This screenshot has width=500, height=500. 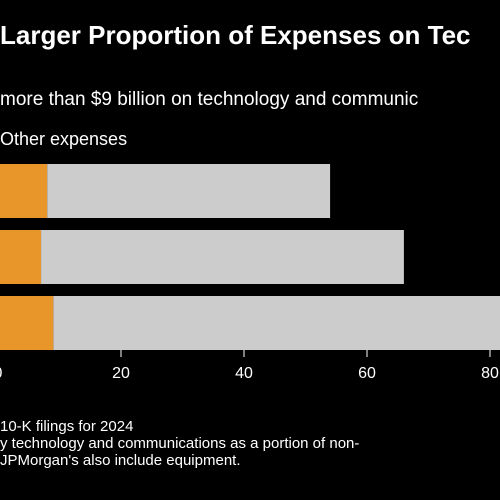 What do you see at coordinates (120, 460) in the screenshot?
I see `footnote-line-2: JPMorgan's also include equipment.` at bounding box center [120, 460].